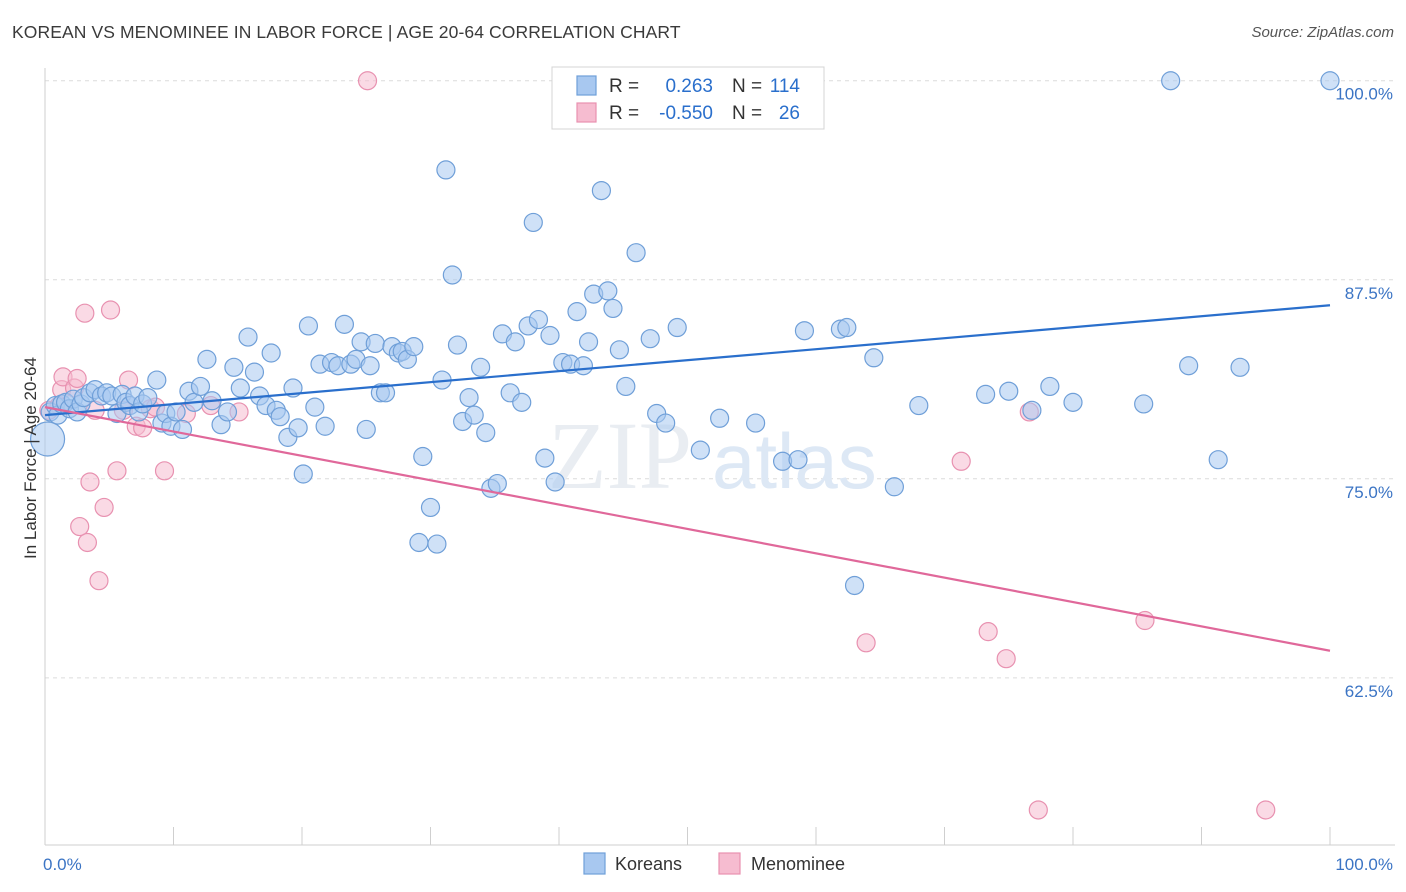 The height and width of the screenshot is (892, 1406). What do you see at coordinates (594, 863) in the screenshot?
I see `bottom-legend-swatch-koreans` at bounding box center [594, 863].